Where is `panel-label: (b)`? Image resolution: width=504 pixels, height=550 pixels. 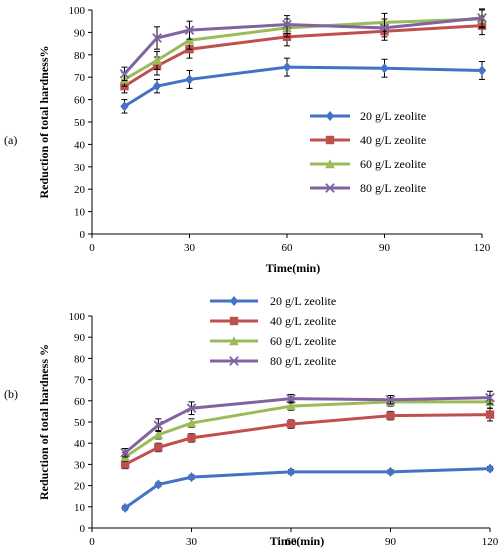
panel-label: (b) is located at coordinates (11, 394).